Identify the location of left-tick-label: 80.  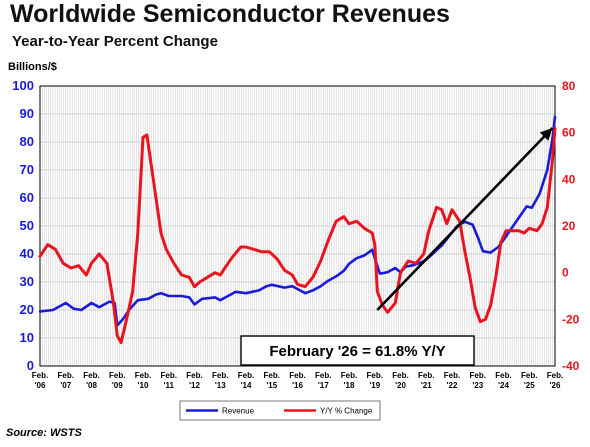
(27, 141).